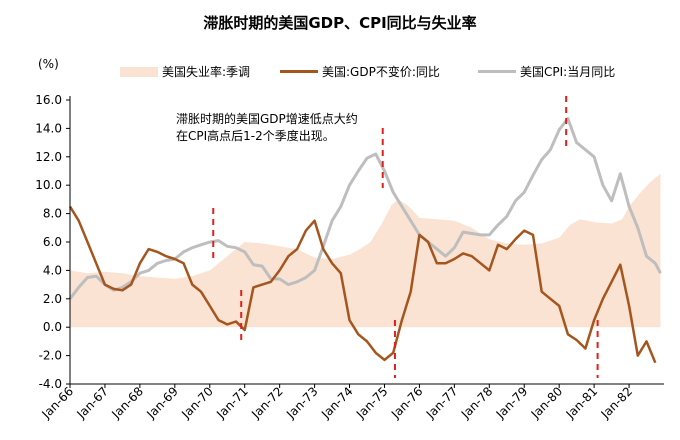 The height and width of the screenshot is (440, 680). I want to click on x-tick-label: Jan-77, so click(442, 403).